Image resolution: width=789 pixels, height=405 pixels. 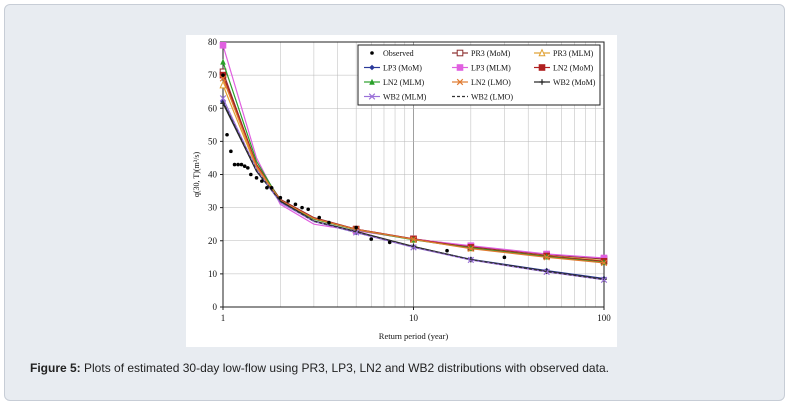 I want to click on legend-item: LN2 (MoM), so click(x=564, y=68).